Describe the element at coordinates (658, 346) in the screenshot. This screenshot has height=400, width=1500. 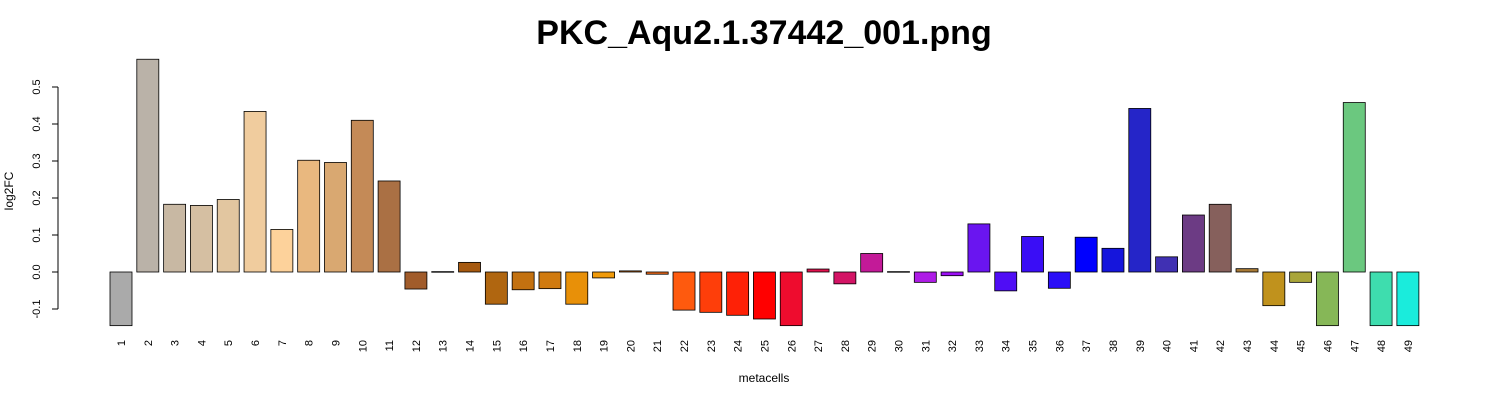
I see `x-tick-label: 21` at that location.